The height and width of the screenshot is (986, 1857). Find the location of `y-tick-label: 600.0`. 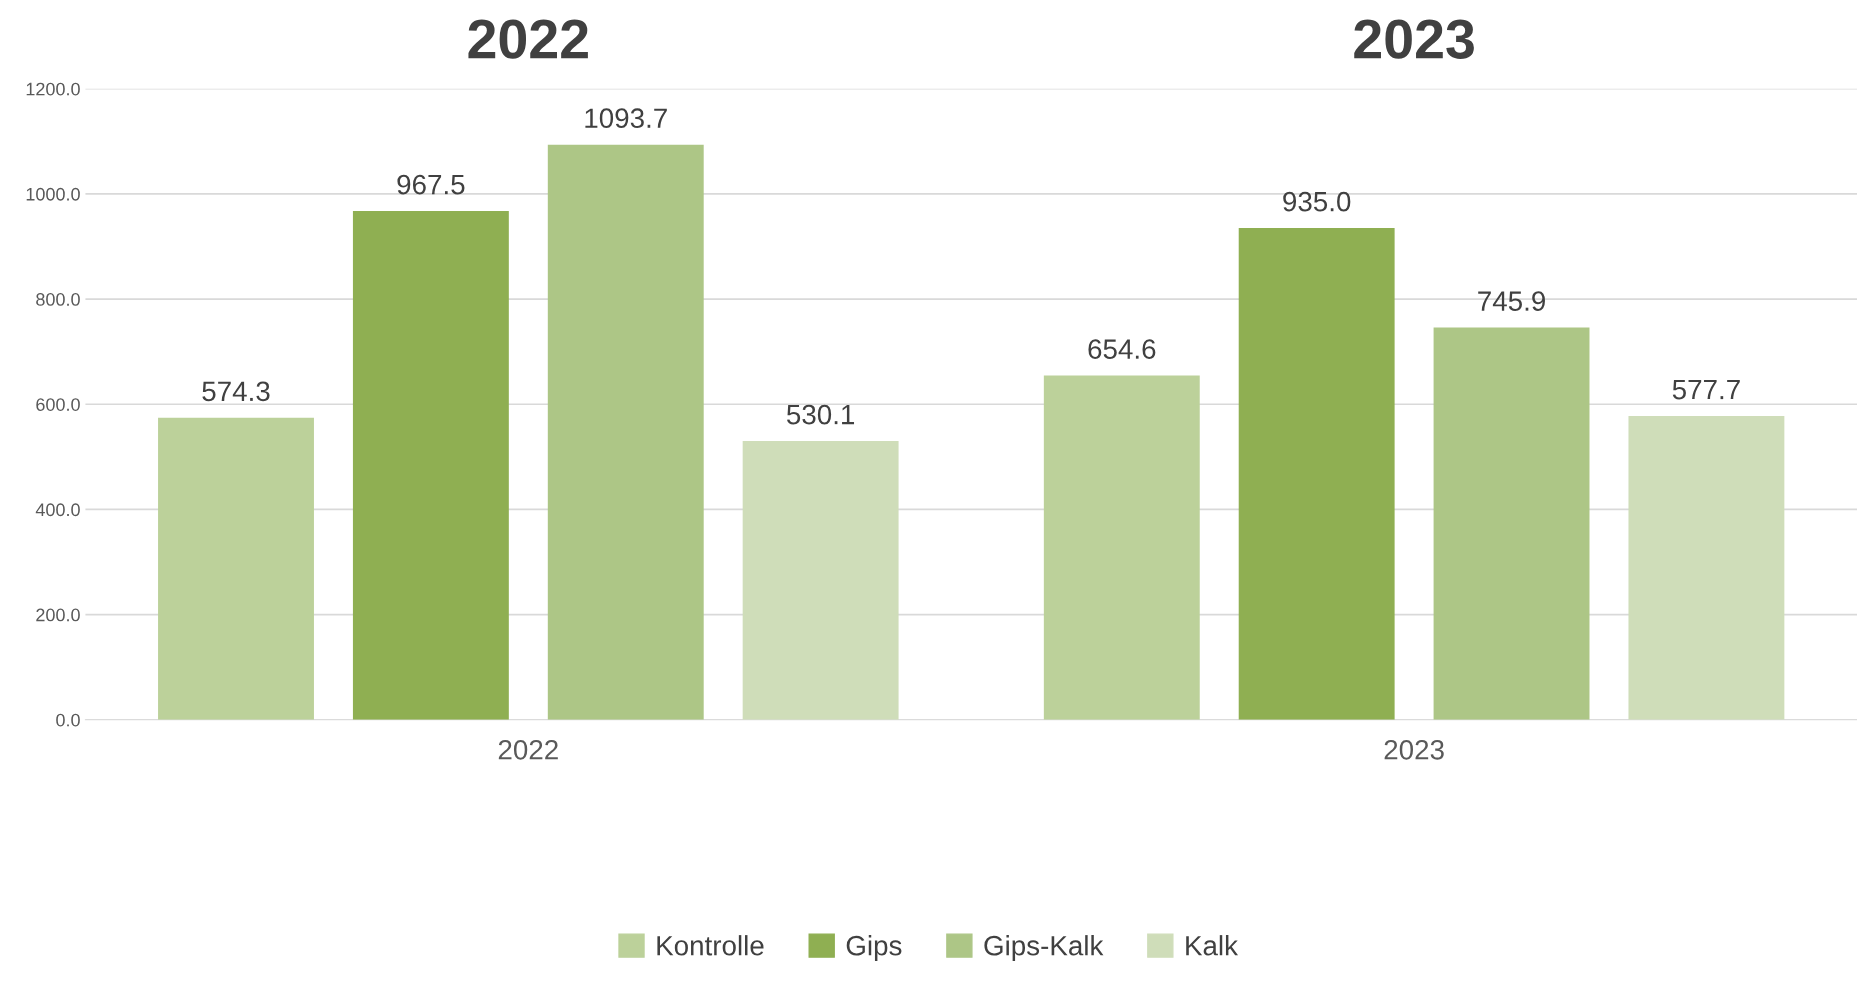

y-tick-label: 600.0 is located at coordinates (58, 404).